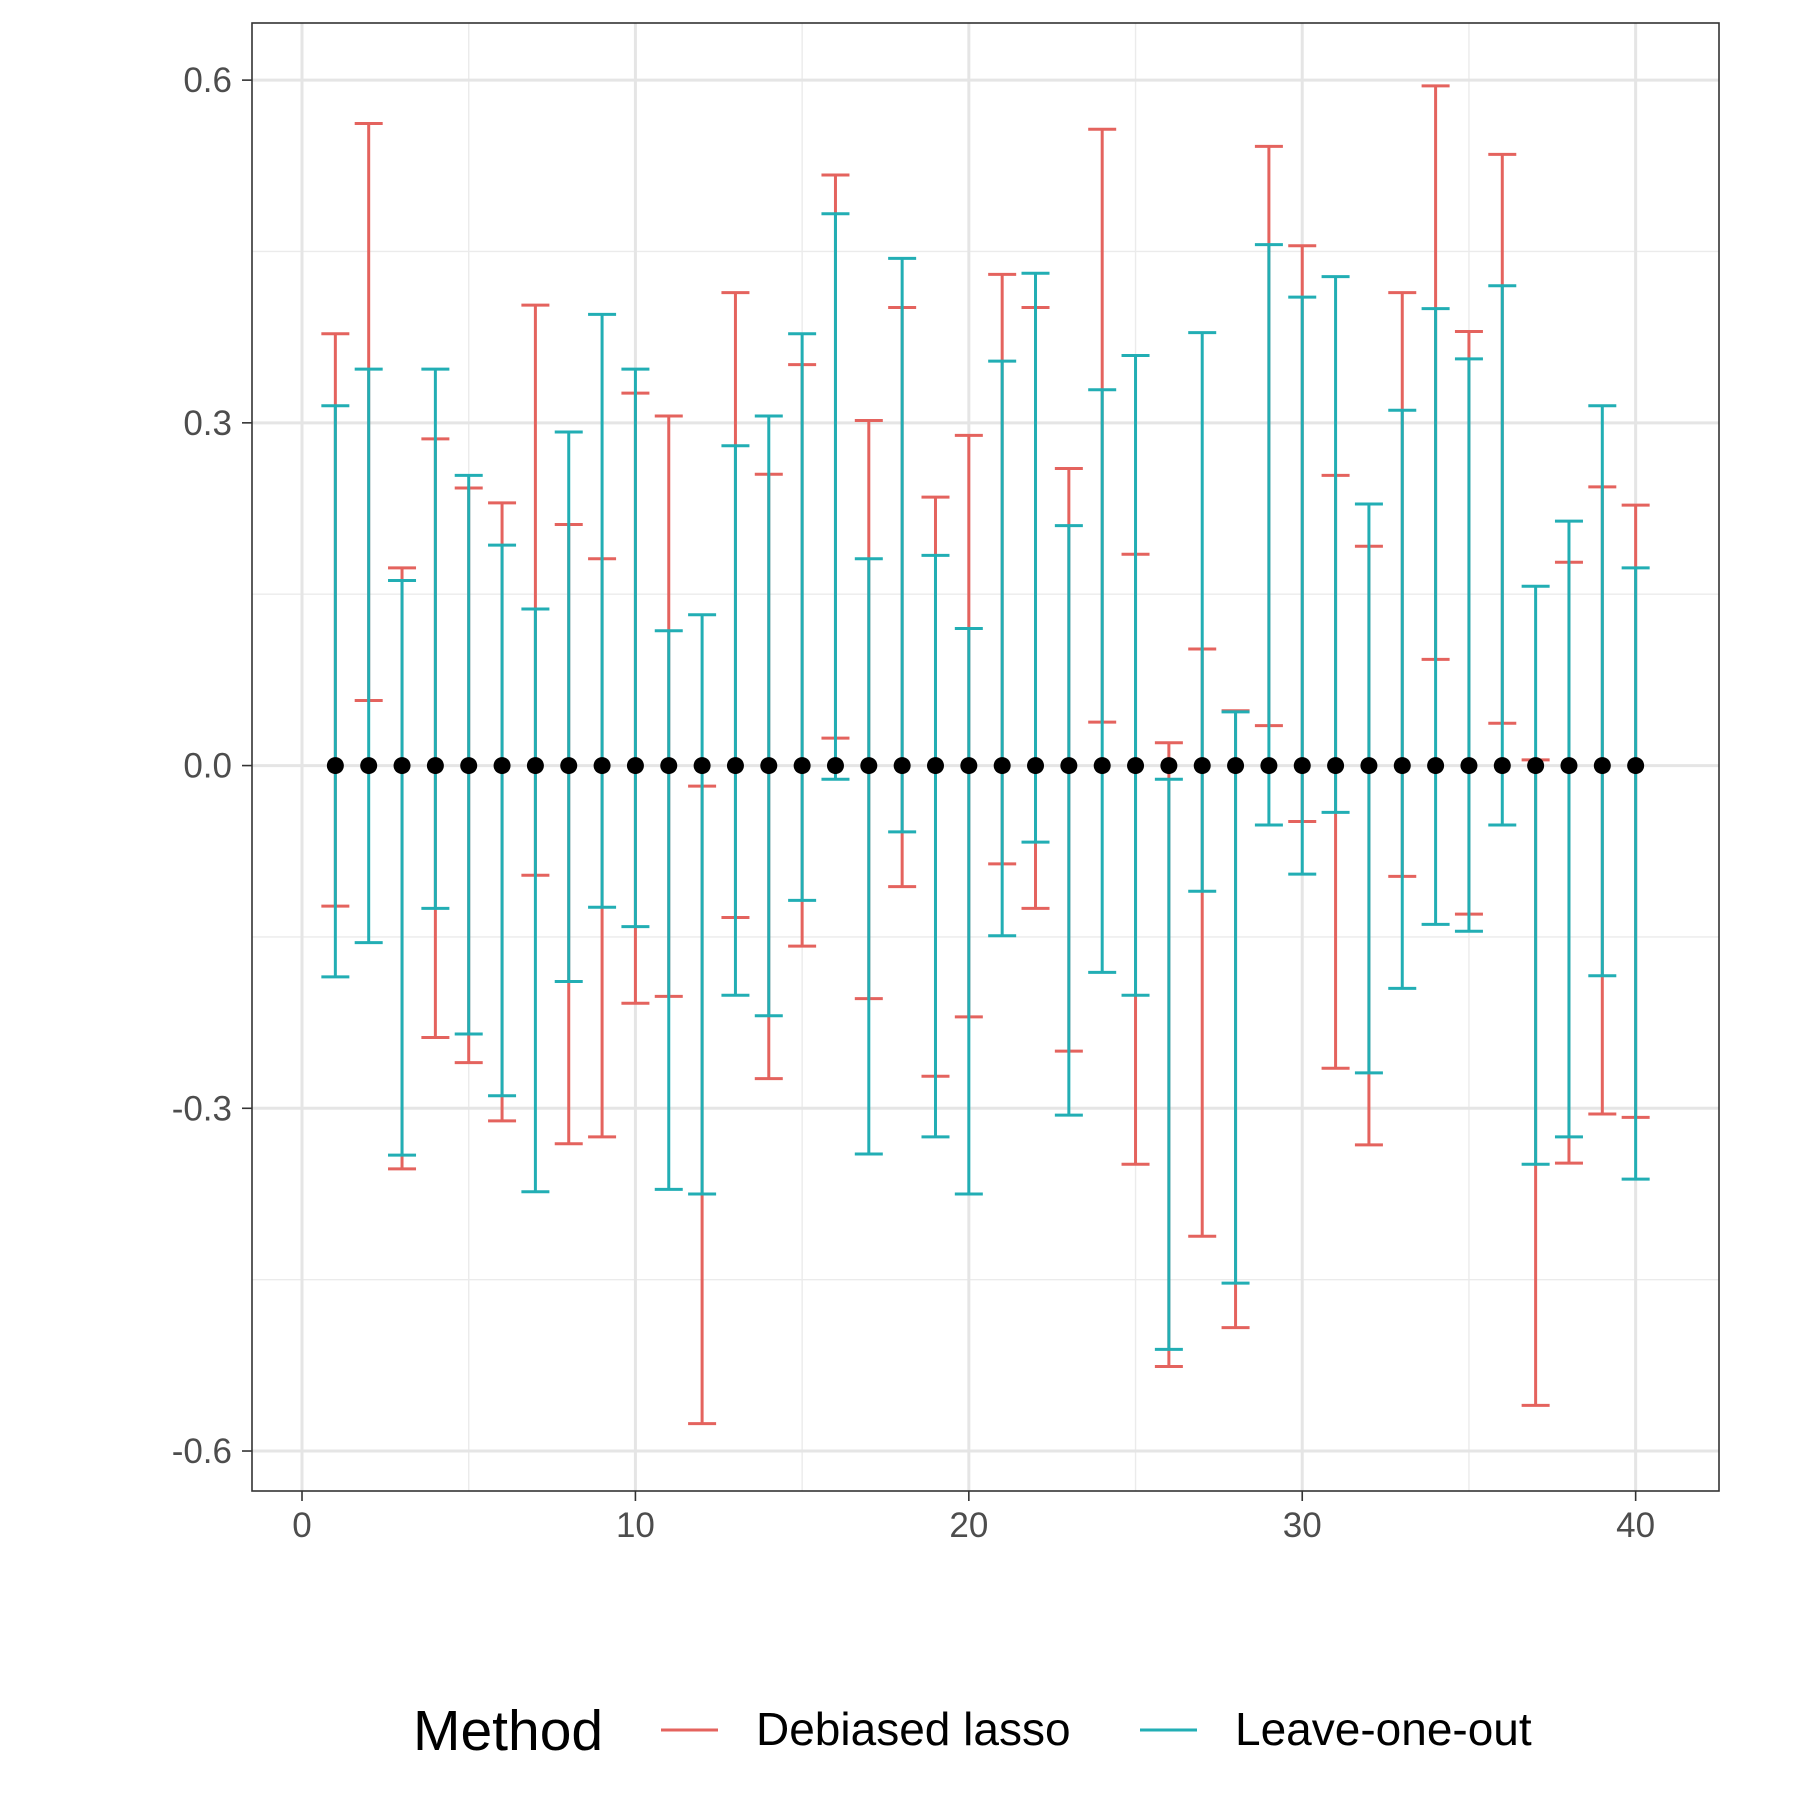 Image resolution: width=1800 pixels, height=1800 pixels. Describe the element at coordinates (207, 766) in the screenshot. I see `y-tick-label: 0.0` at that location.